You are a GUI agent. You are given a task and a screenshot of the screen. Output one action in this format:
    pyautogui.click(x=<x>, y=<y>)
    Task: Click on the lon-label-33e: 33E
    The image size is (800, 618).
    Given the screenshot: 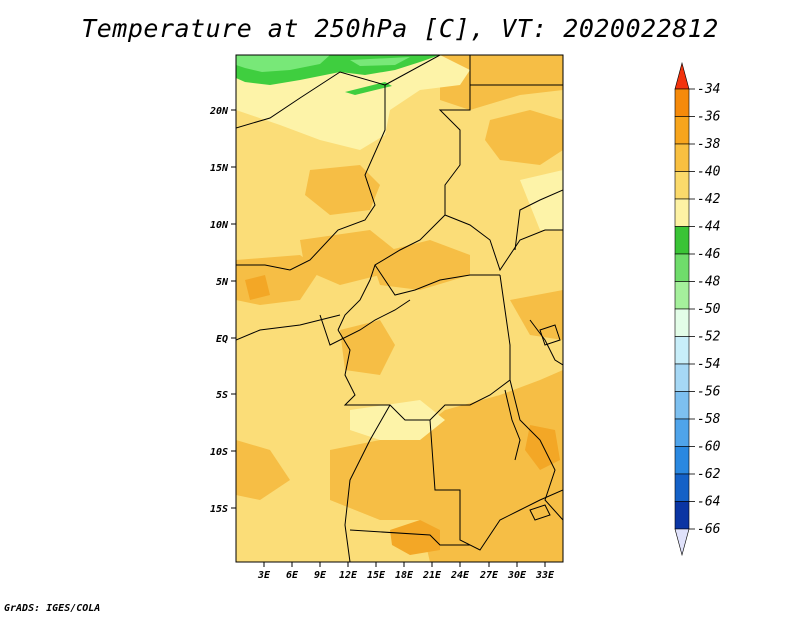 What is the action you would take?
    pyautogui.click(x=545, y=575)
    